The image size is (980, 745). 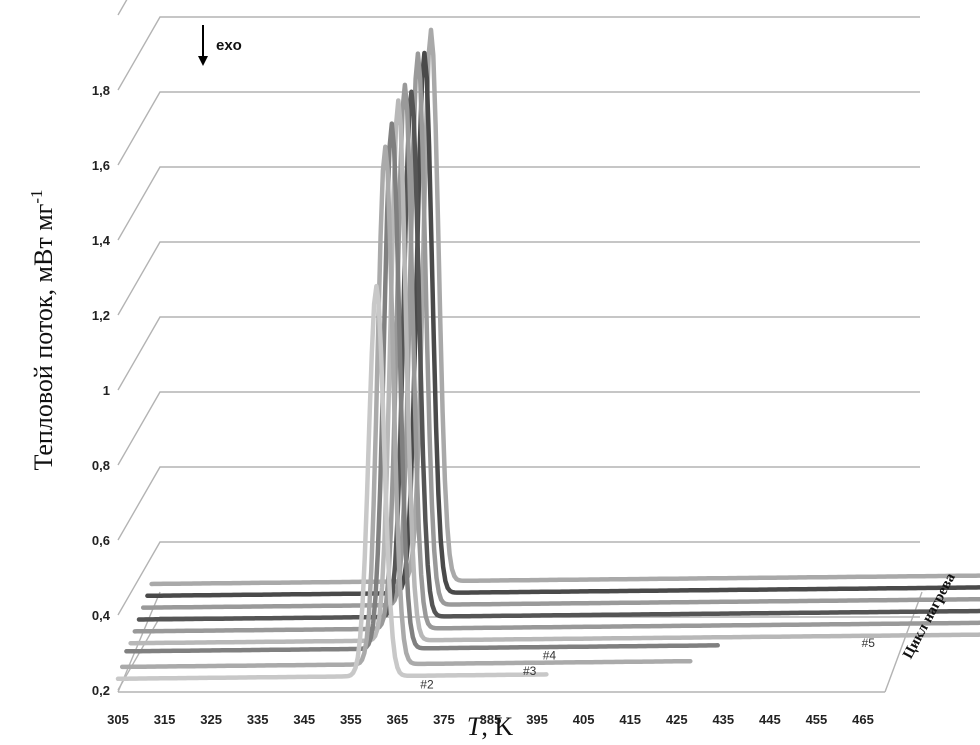 I want to click on exo-indicator: exo, so click(x=220, y=45).